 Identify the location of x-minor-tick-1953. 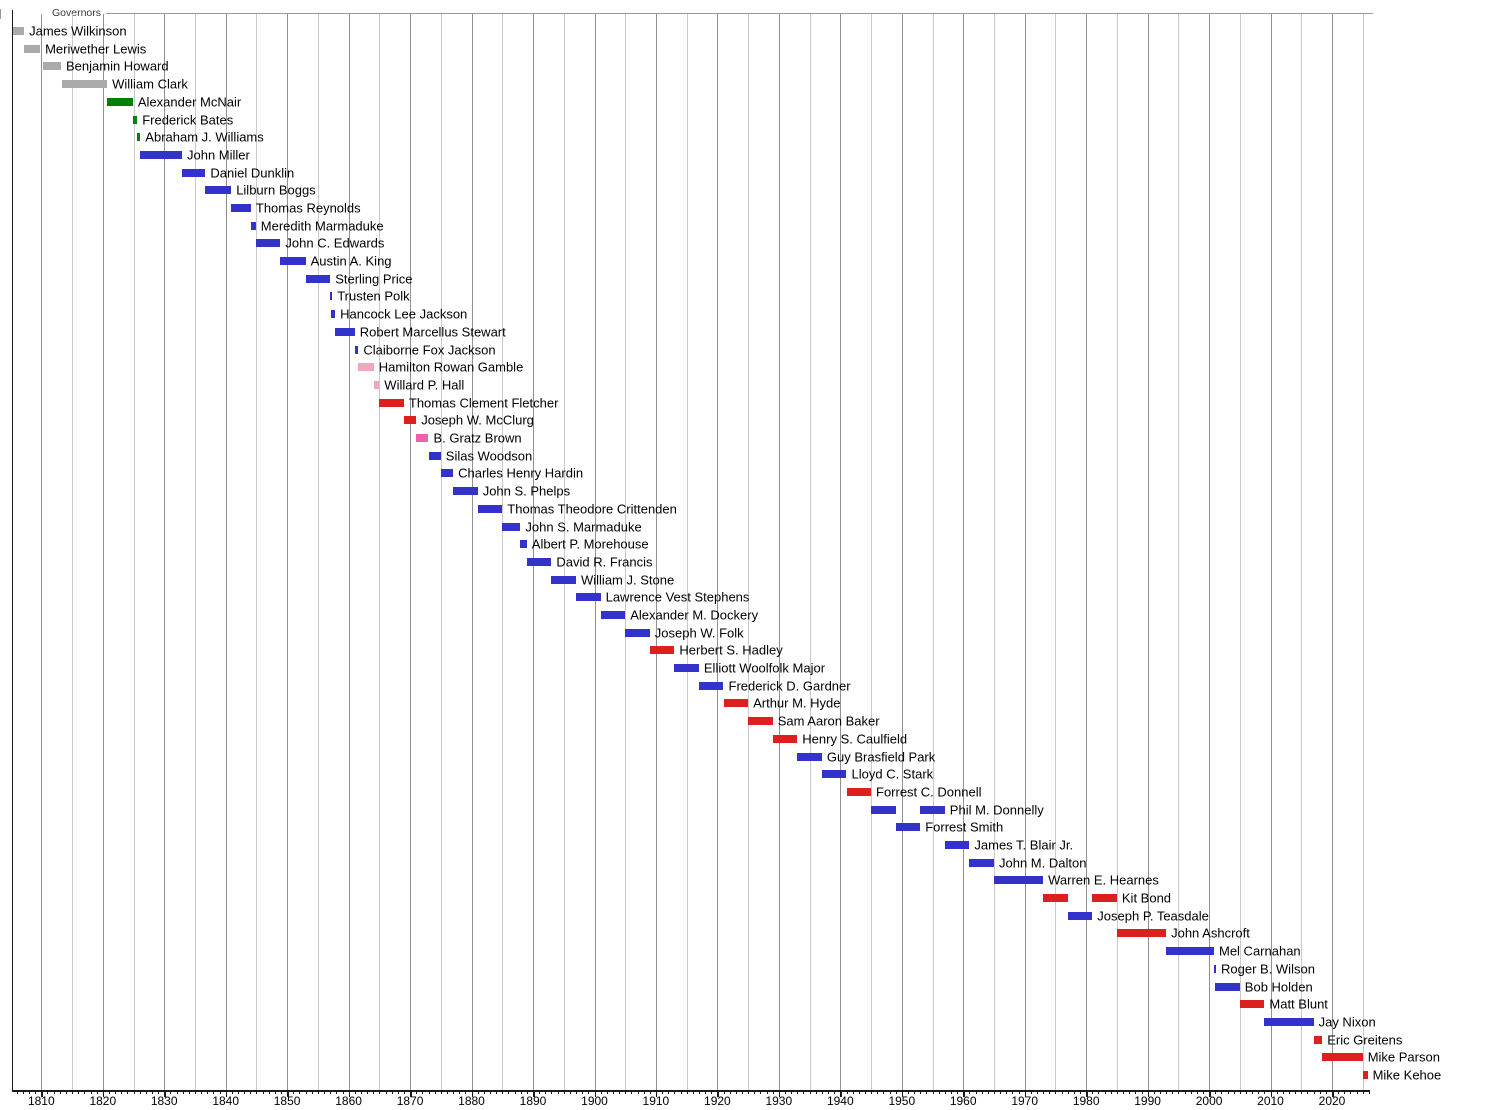
(921, 1092).